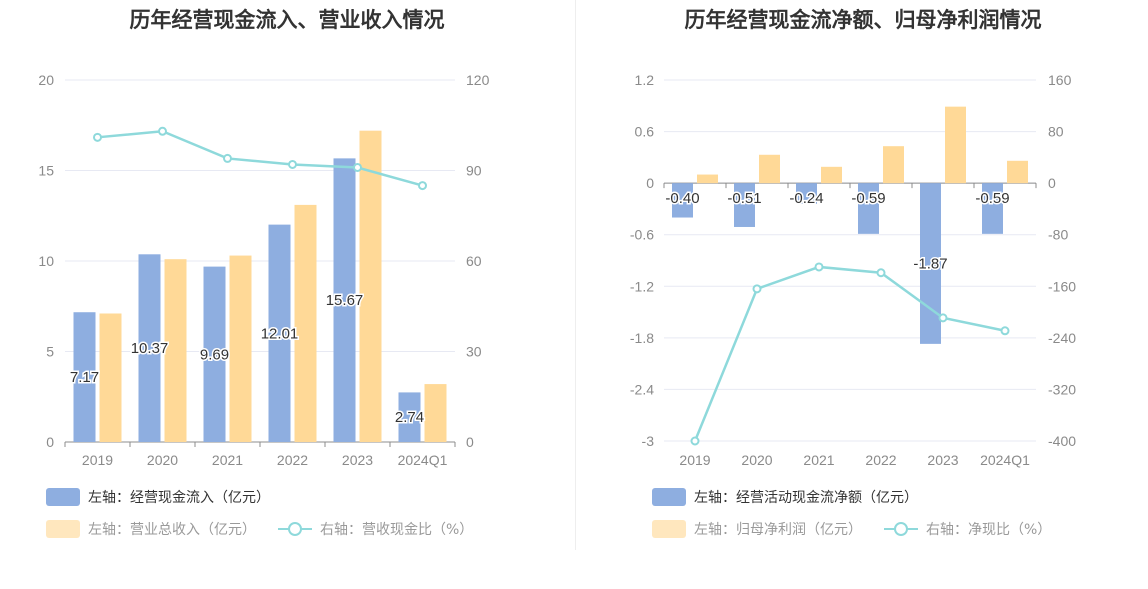 Image resolution: width=1148 pixels, height=589 pixels. Describe the element at coordinates (806, 498) in the screenshot. I see `legend-label: 左轴：经营活动现金流净额（亿元）` at that location.